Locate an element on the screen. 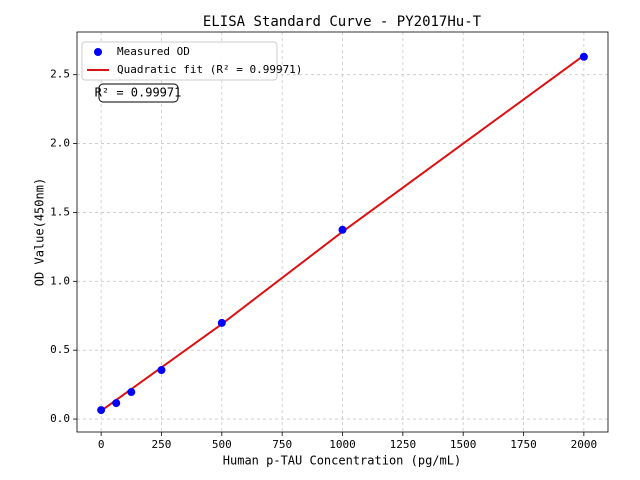 The height and width of the screenshot is (480, 640). x-tick-label: 250 is located at coordinates (162, 444).